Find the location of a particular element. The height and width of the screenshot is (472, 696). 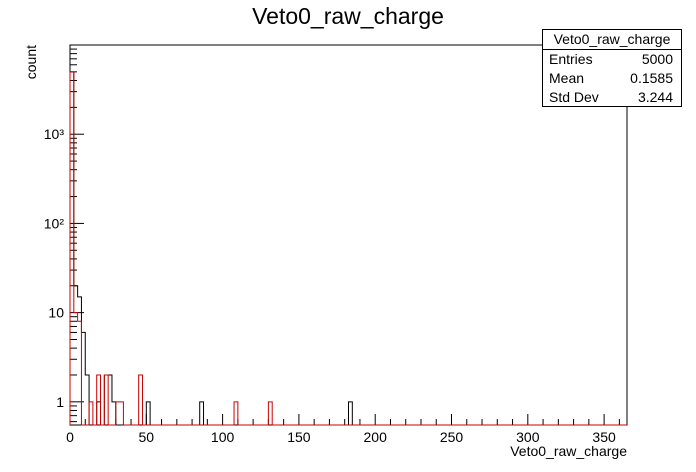

x-tick-label: 250 is located at coordinates (452, 437).